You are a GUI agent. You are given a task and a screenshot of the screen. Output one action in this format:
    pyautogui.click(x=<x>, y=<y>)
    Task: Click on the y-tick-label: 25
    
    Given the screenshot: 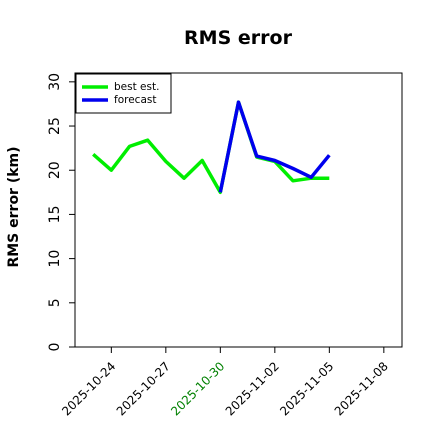 What is the action you would take?
    pyautogui.click(x=55, y=126)
    